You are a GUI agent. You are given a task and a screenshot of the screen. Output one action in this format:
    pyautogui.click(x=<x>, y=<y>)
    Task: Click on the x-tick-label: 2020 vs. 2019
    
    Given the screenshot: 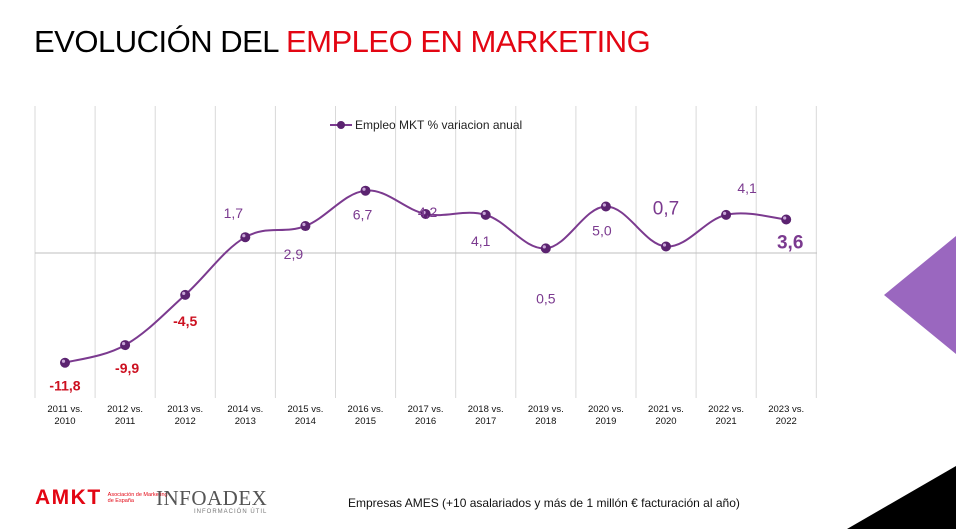 What is the action you would take?
    pyautogui.click(x=606, y=415)
    